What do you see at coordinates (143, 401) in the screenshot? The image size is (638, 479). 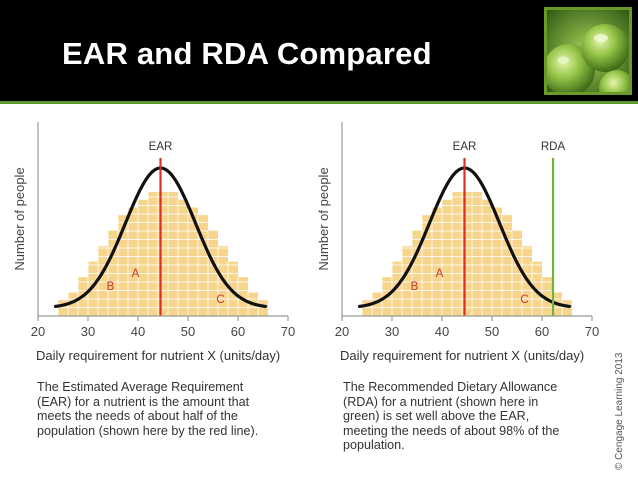 I see `caption-line: (EAR) for a nutrient is the amount that` at bounding box center [143, 401].